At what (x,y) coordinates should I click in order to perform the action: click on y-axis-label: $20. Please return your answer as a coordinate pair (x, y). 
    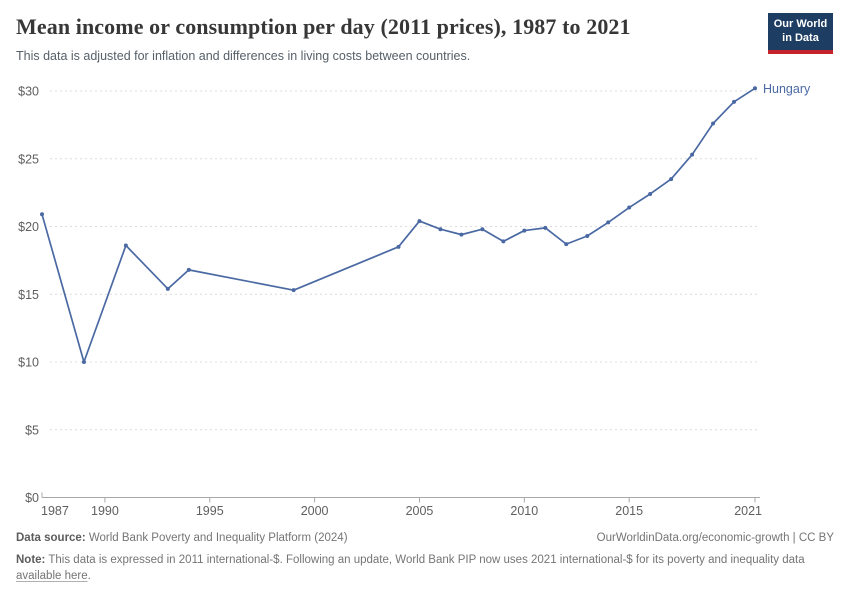
    Looking at the image, I should click on (28, 227).